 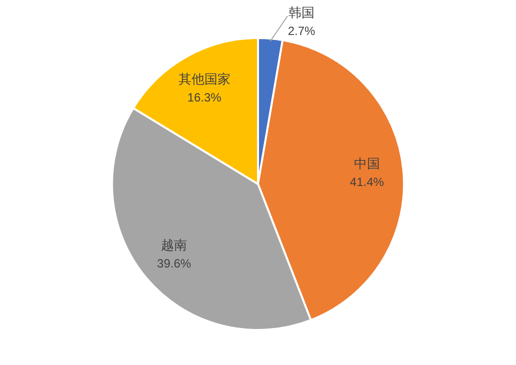 What do you see at coordinates (174, 244) in the screenshot?
I see `slice-label: 越南` at bounding box center [174, 244].